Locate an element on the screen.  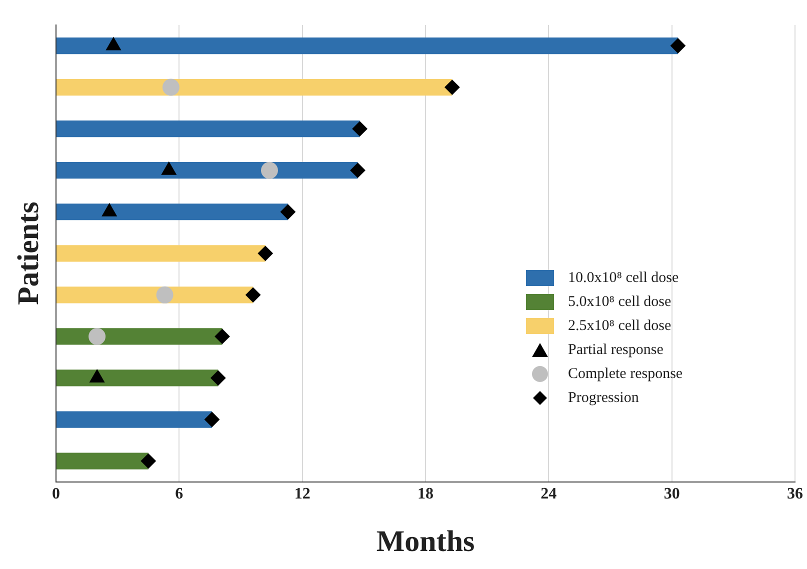
x-tick-label: 0 is located at coordinates (56, 494).